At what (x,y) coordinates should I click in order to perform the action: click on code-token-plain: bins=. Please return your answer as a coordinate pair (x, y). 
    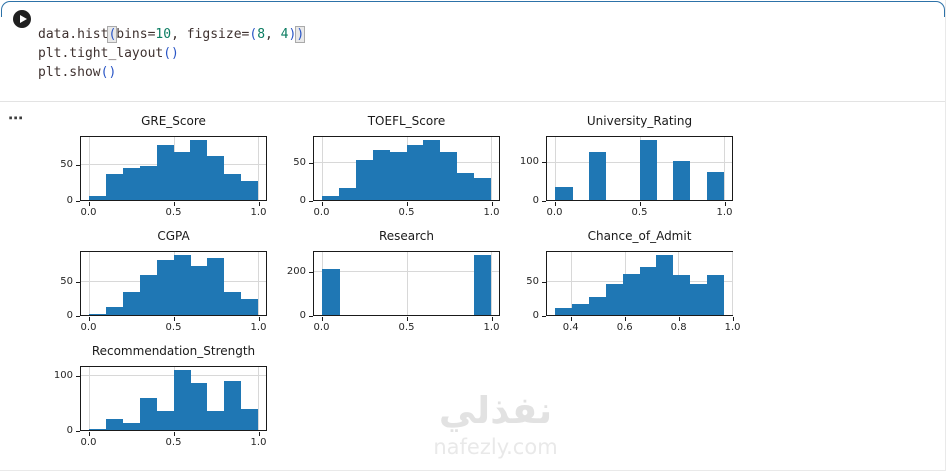
    Looking at the image, I should click on (136, 34).